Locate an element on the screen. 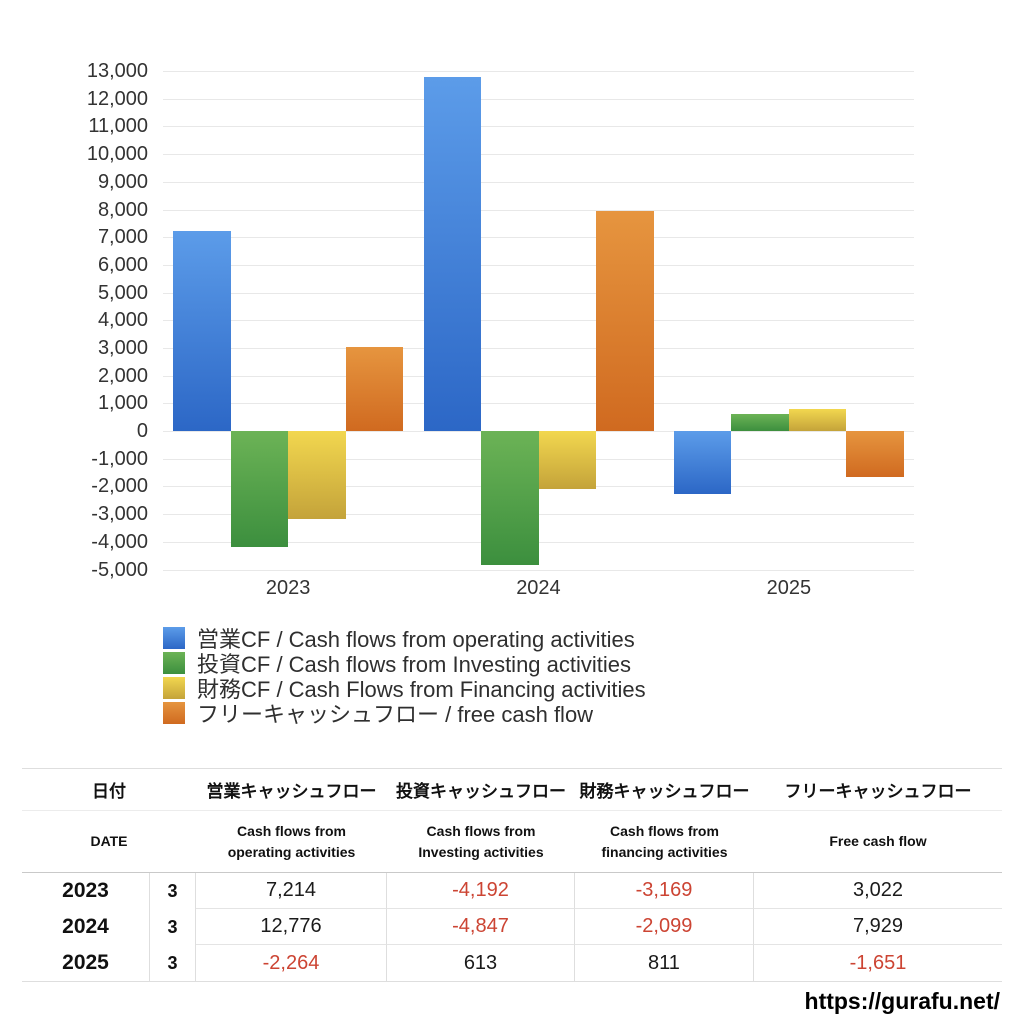 The image size is (1024, 1024). y-axis-tick-label: 5,000 is located at coordinates (122, 292).